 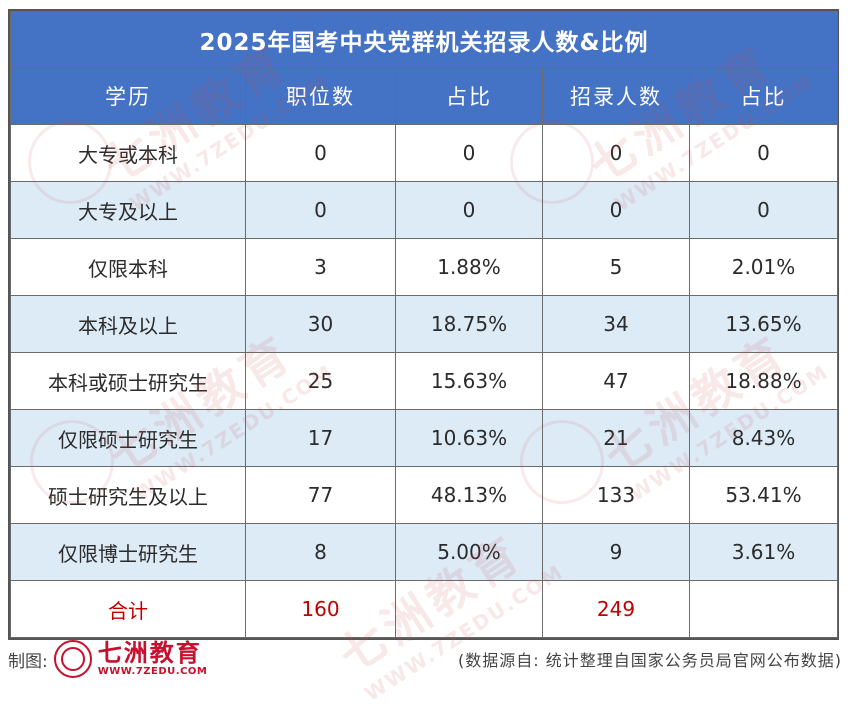 What do you see at coordinates (320, 609) in the screenshot?
I see `total-positions: 160` at bounding box center [320, 609].